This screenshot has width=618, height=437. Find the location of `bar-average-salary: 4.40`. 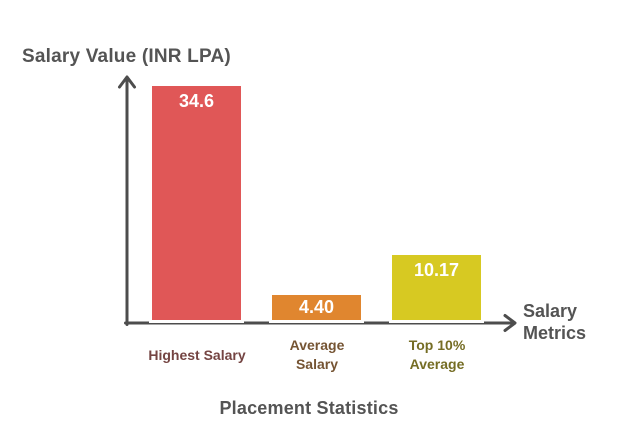

bar-average-salary: 4.40 is located at coordinates (316, 307).